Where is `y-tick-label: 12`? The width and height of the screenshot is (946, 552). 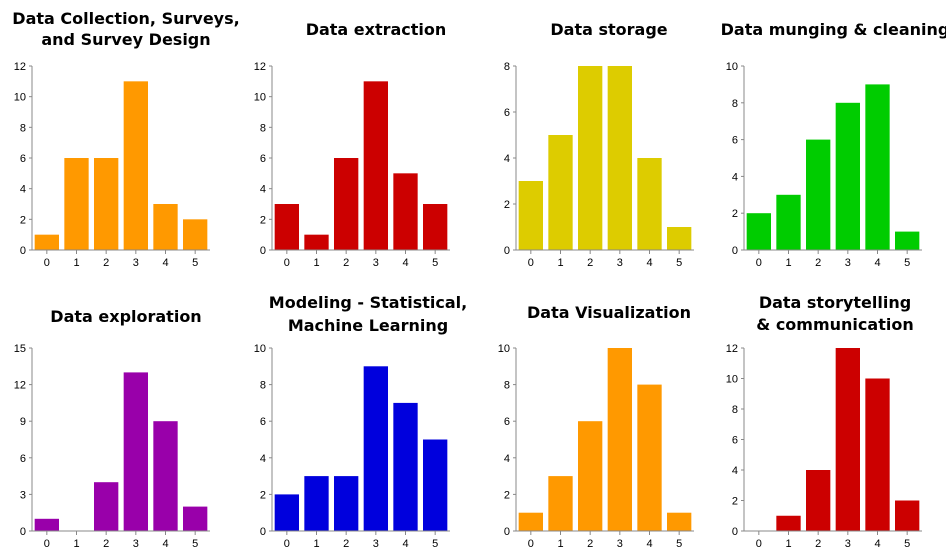 y-tick-label: 12 is located at coordinates (20, 386).